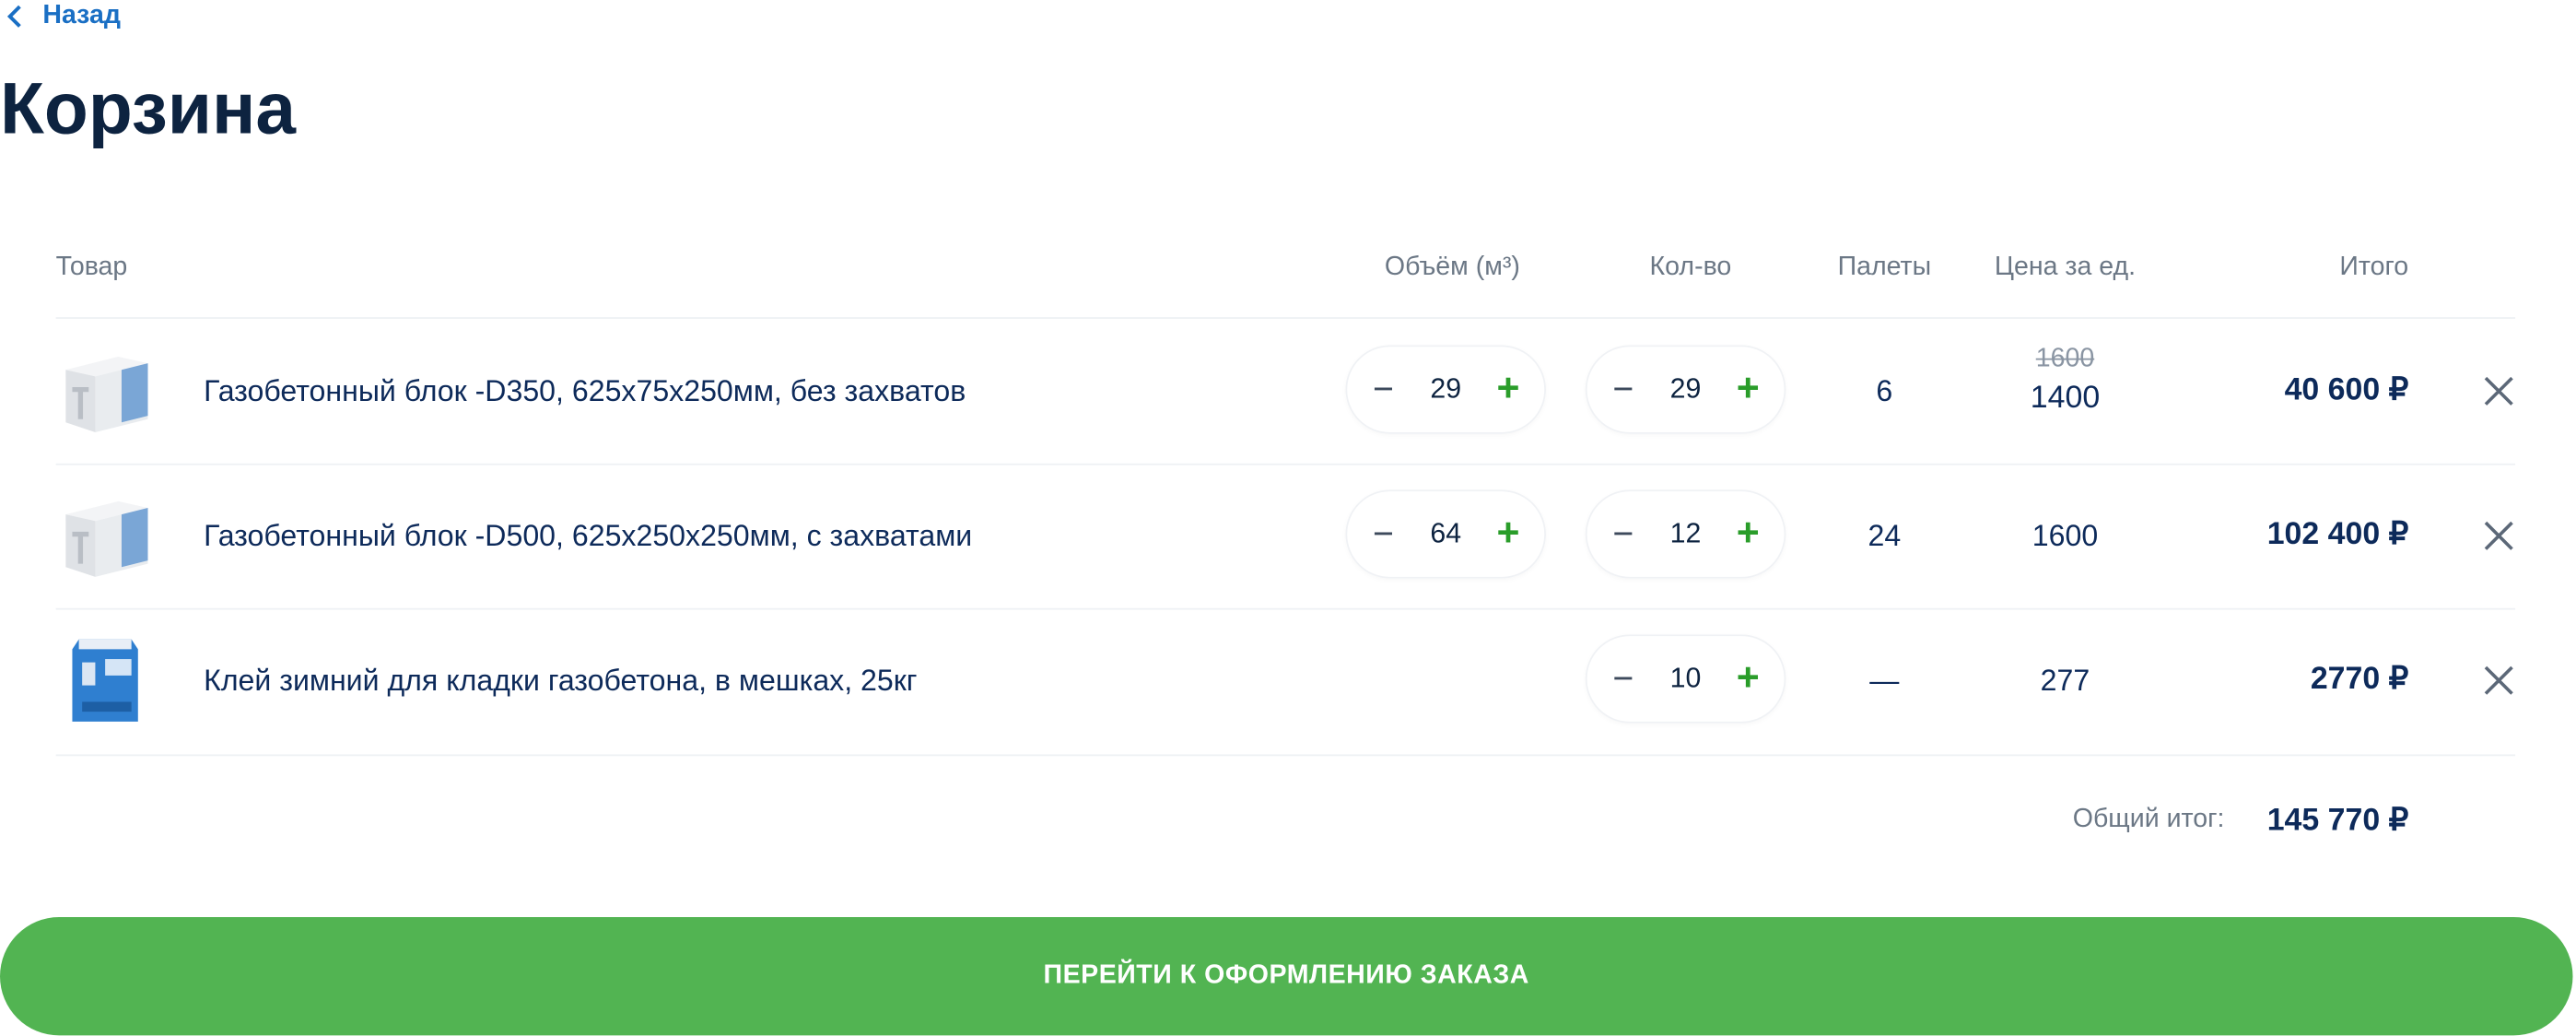 The height and width of the screenshot is (1036, 2576). I want to click on quantity-stepper: − 12 +, so click(1685, 534).